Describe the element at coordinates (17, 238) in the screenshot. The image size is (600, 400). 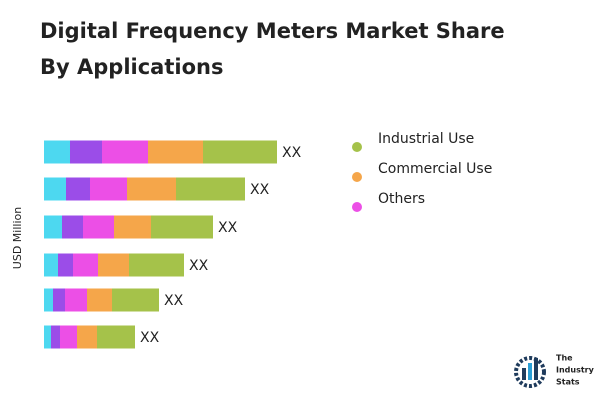
I see `y-axis-label: USD Million` at that location.